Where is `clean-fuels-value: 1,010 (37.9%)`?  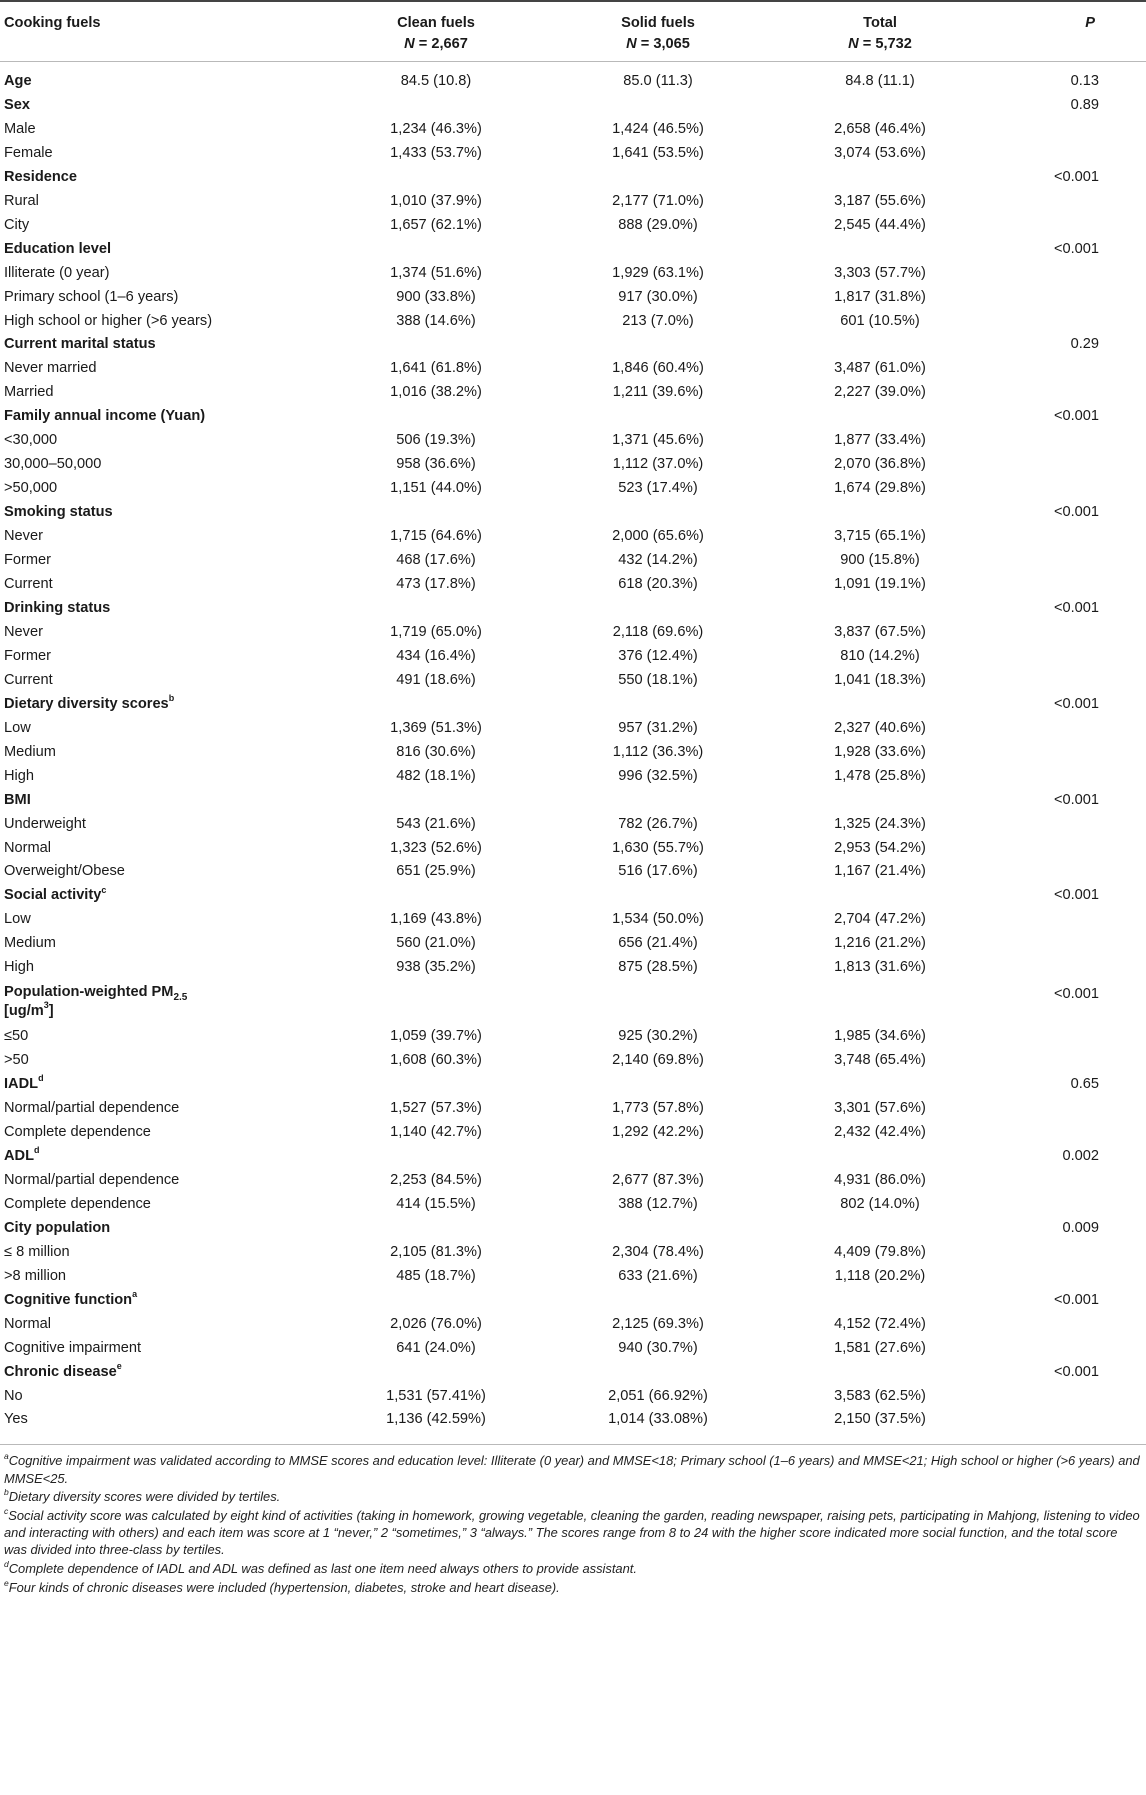
clean-fuels-value: 1,010 (37.9%) is located at coordinates (436, 200).